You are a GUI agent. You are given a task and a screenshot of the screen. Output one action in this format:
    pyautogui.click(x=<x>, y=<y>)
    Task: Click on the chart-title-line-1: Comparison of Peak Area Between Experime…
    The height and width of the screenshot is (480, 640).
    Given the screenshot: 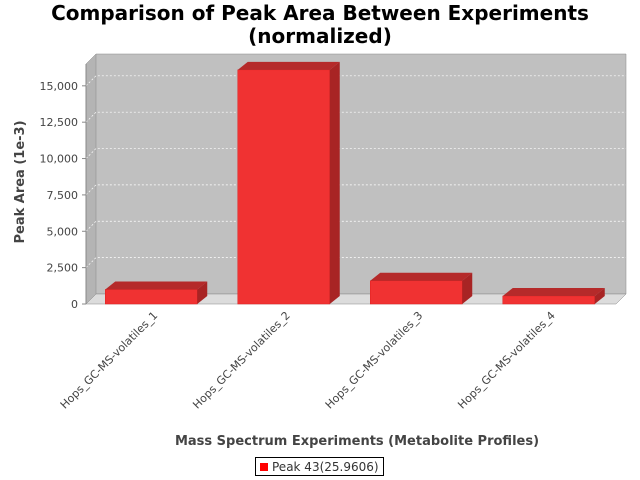 What is the action you would take?
    pyautogui.click(x=320, y=13)
    